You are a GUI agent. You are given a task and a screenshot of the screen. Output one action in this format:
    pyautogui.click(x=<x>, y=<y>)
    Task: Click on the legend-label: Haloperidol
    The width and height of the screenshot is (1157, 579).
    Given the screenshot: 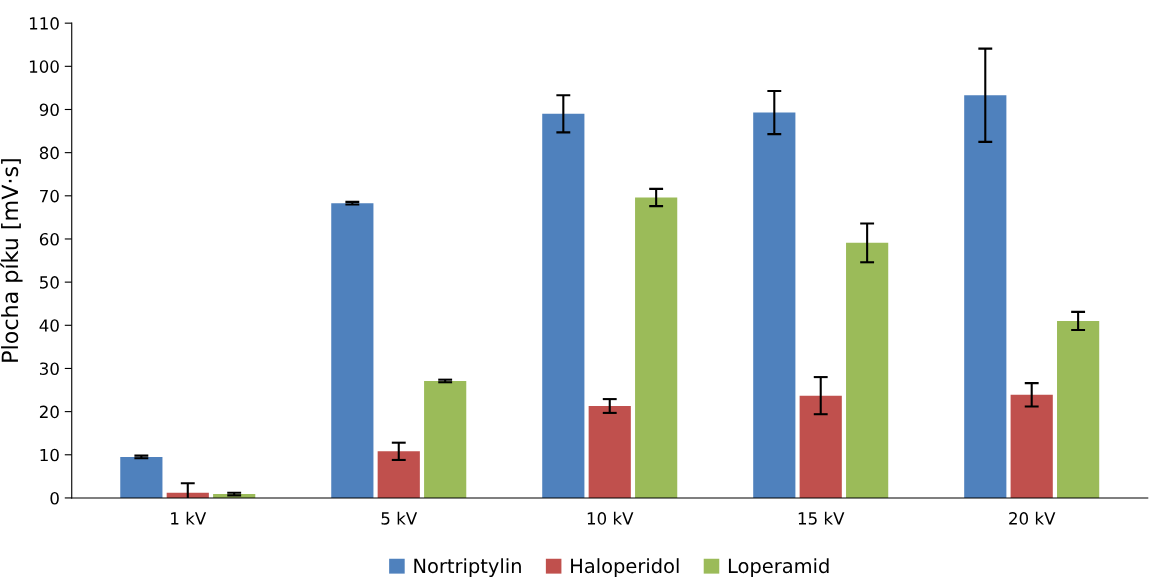 What is the action you would take?
    pyautogui.click(x=625, y=567)
    